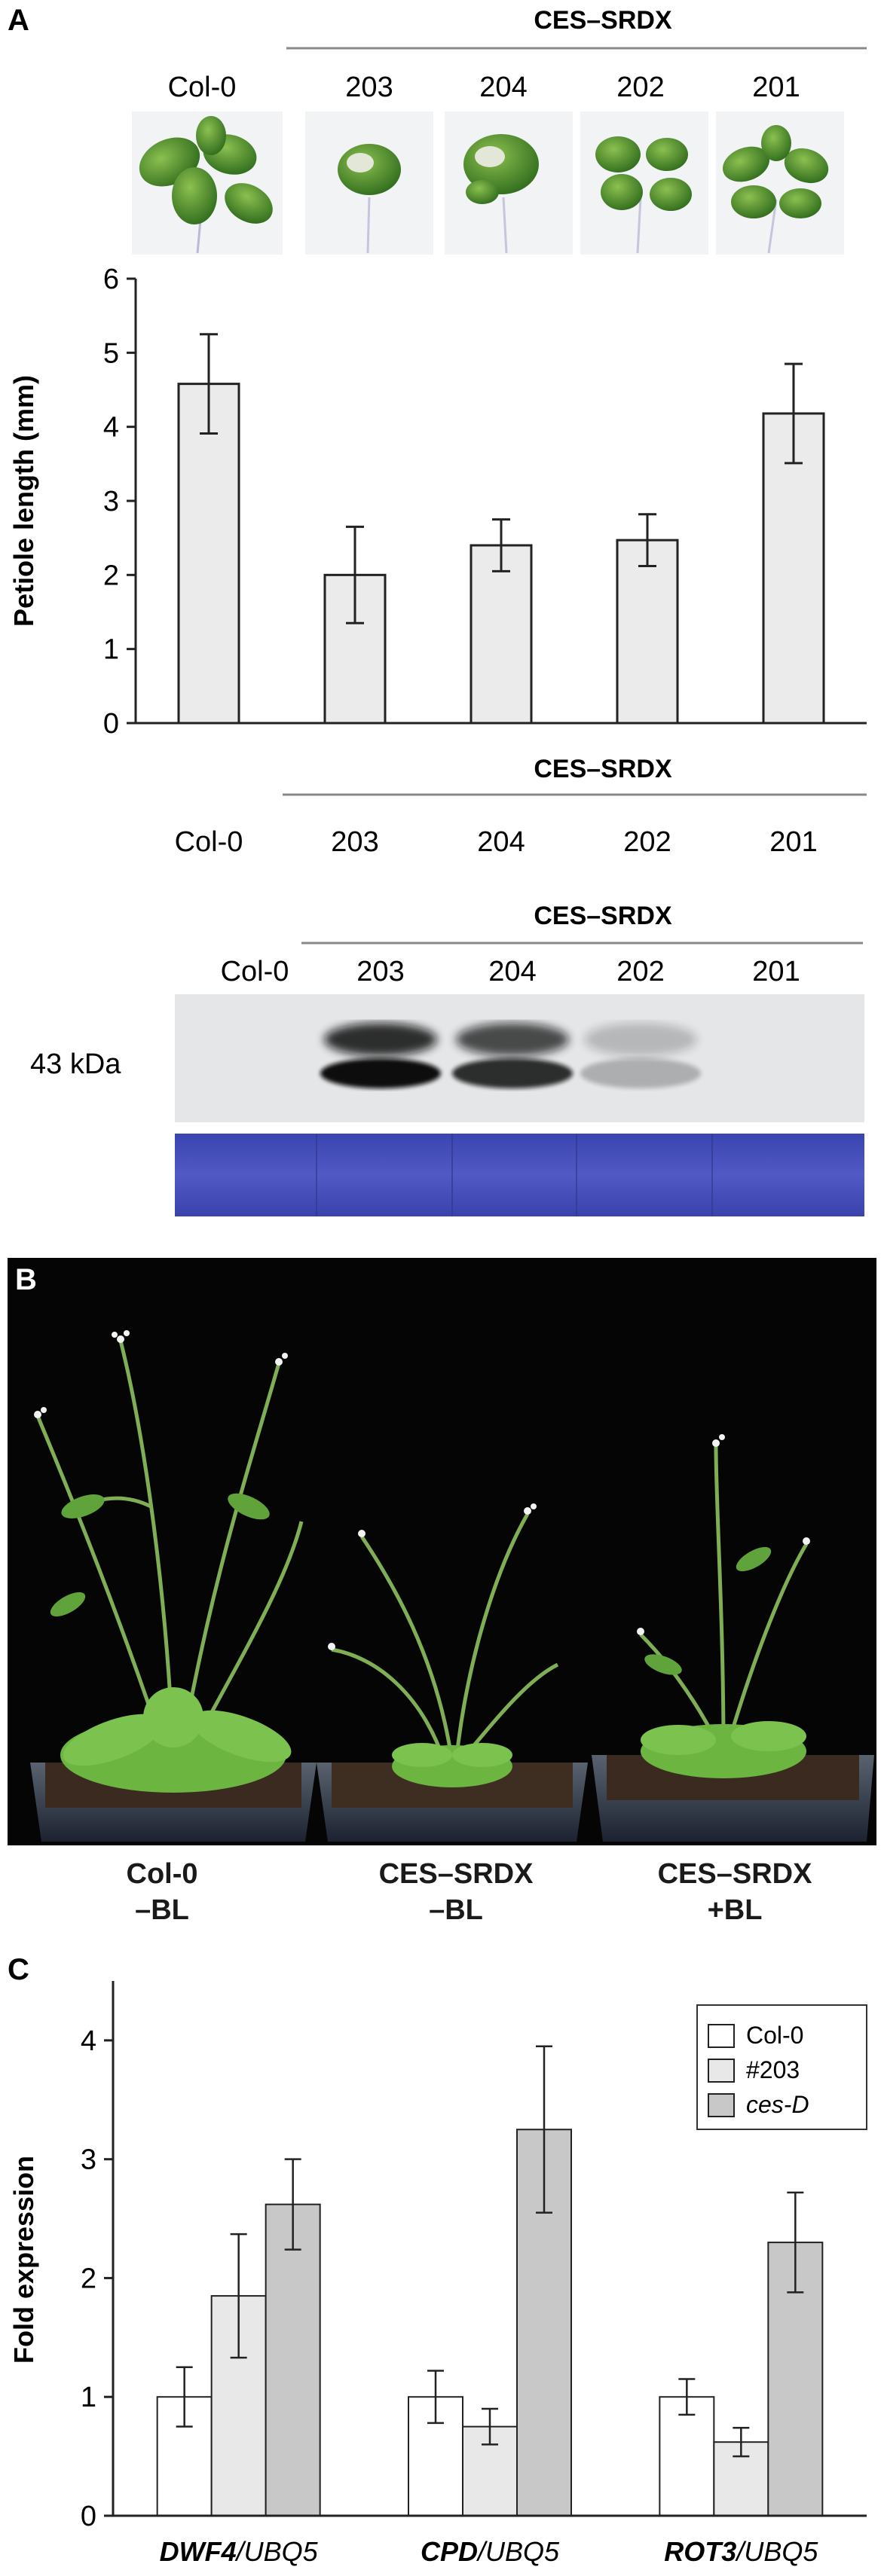 This screenshot has width=884, height=2576. Describe the element at coordinates (26, 1280) in the screenshot. I see `panel-label-b: B` at that location.